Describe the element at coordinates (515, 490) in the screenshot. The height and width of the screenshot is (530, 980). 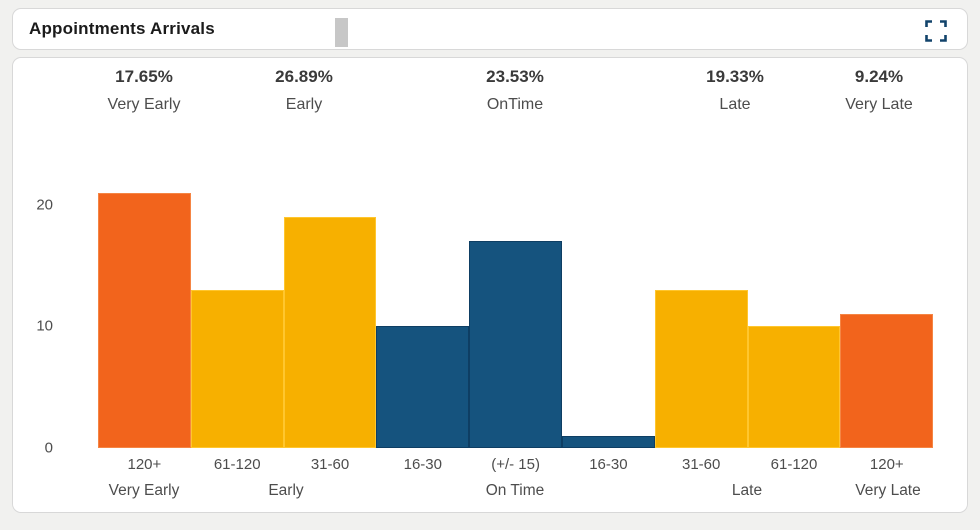
I see `x-group-label: On Time` at that location.